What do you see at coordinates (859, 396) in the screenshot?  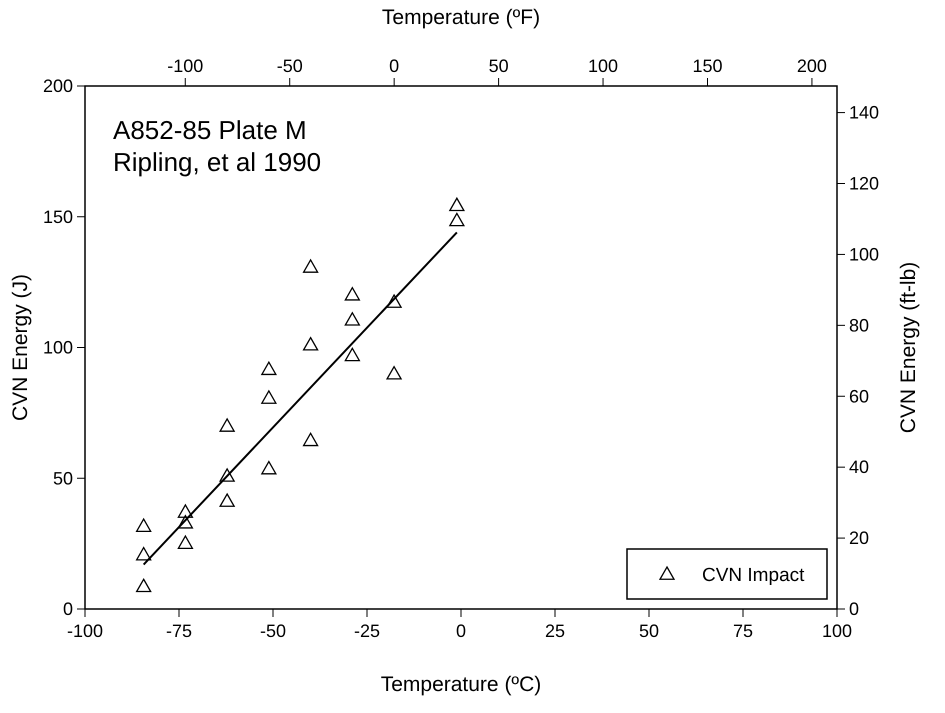 I see `y2-tick-label: 60` at bounding box center [859, 396].